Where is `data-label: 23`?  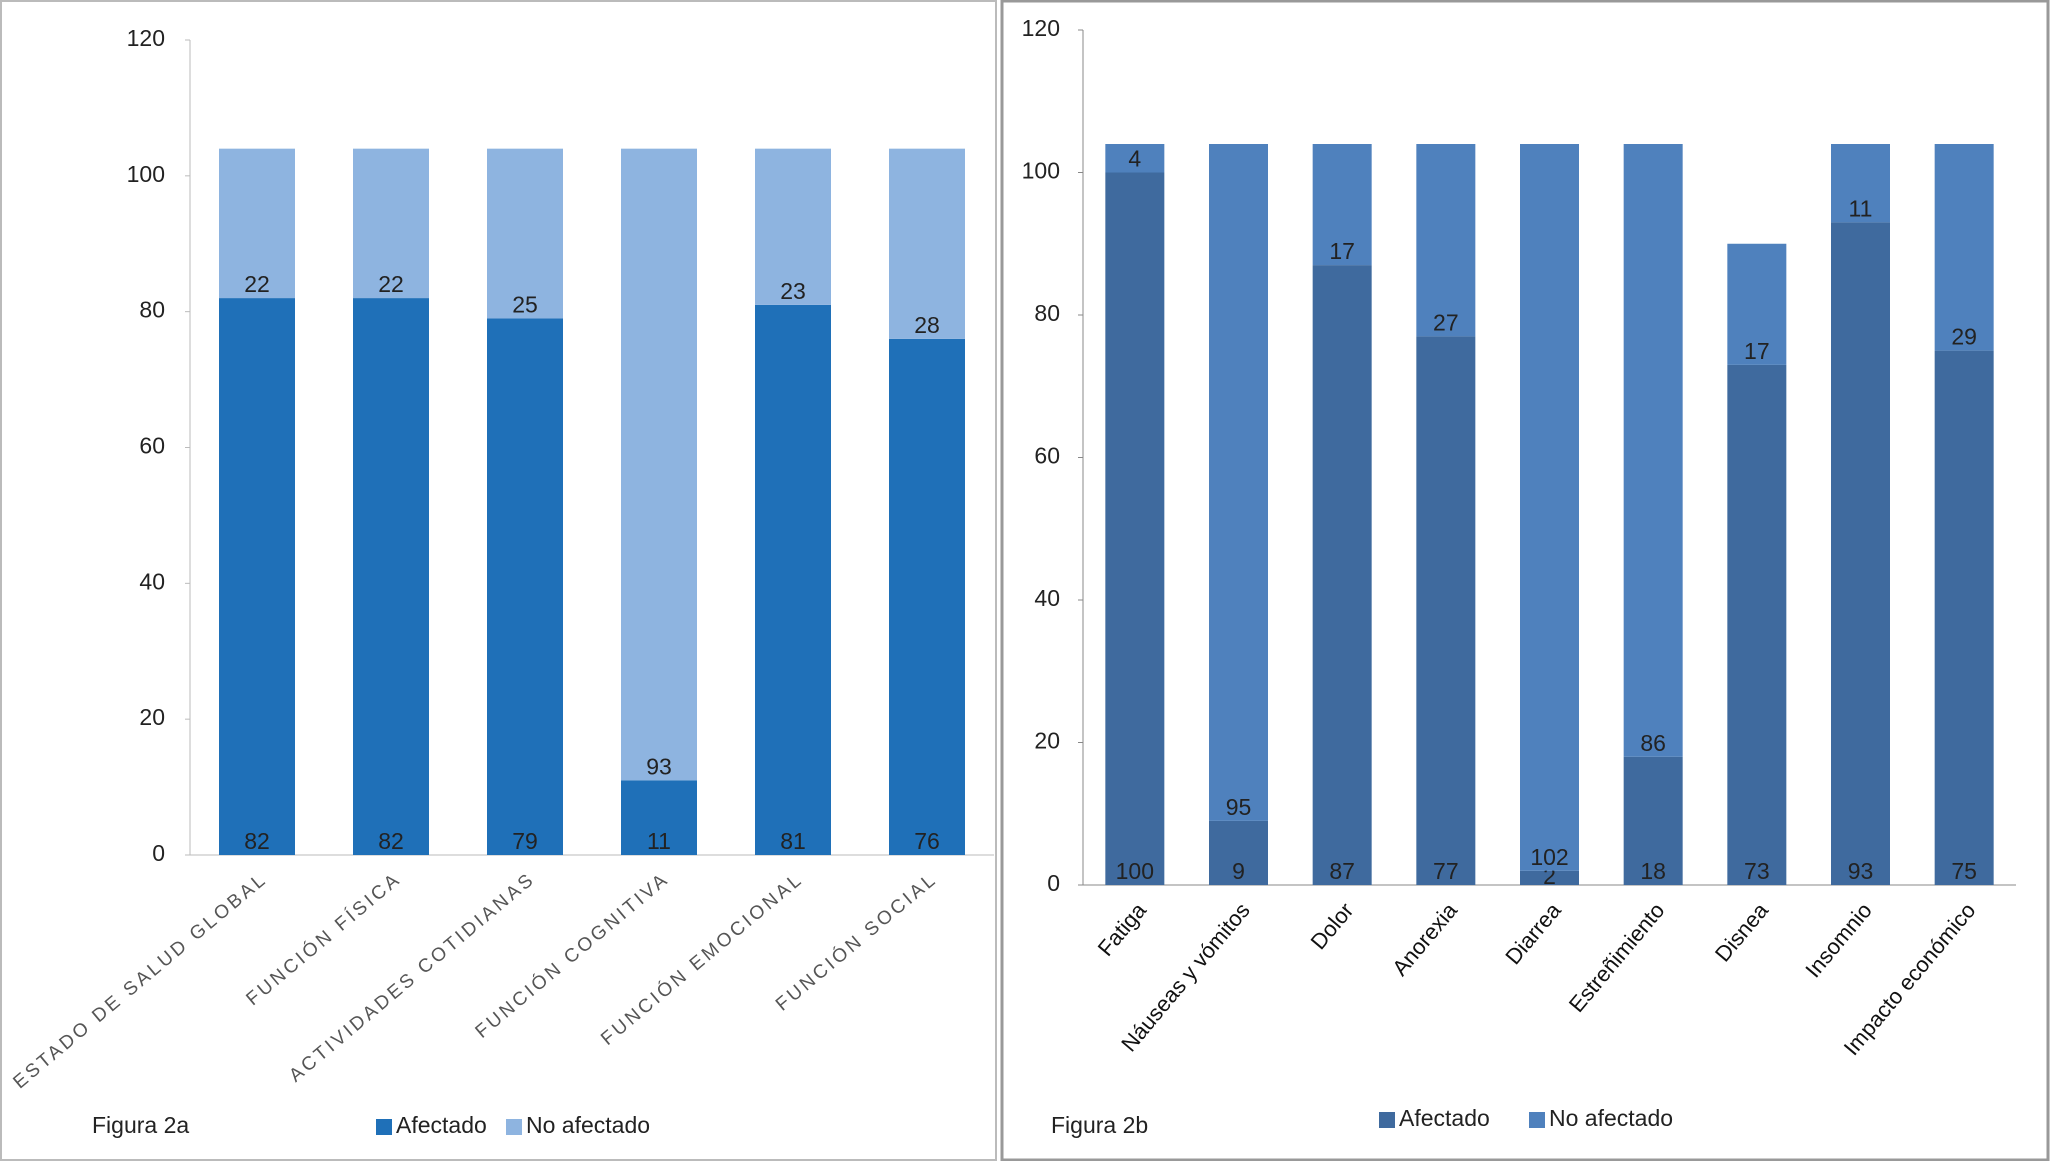
data-label: 23 is located at coordinates (793, 291).